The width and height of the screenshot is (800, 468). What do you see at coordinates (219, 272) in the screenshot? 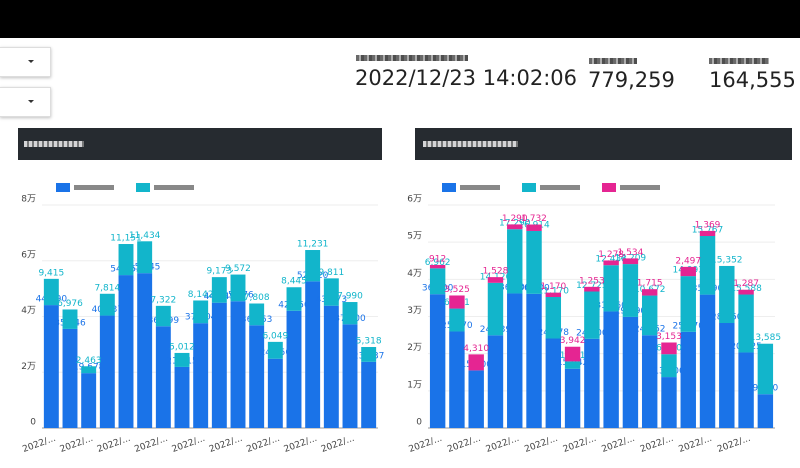
I see `data-label: 9,173` at bounding box center [219, 272].